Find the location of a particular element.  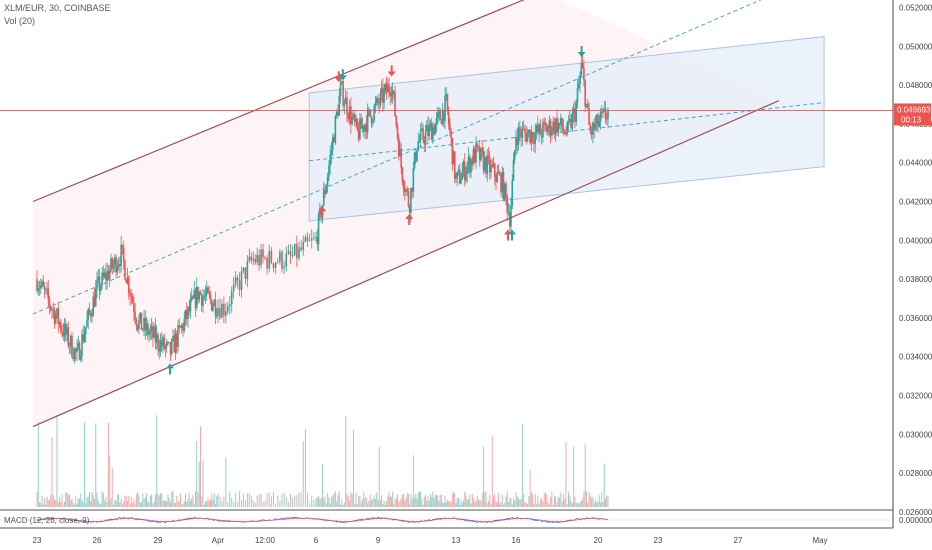

y-tick-label: 0.044000 is located at coordinates (915, 163).